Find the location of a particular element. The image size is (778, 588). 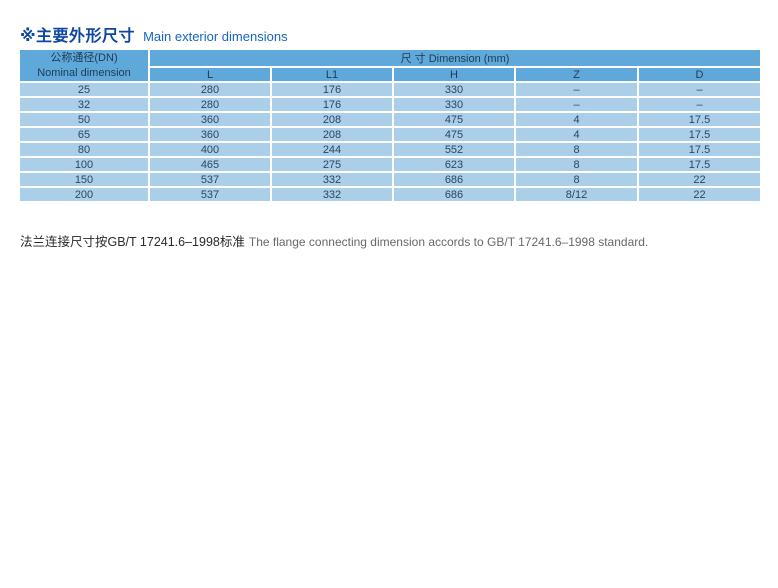

cell-dn: 80 is located at coordinates (84, 149).